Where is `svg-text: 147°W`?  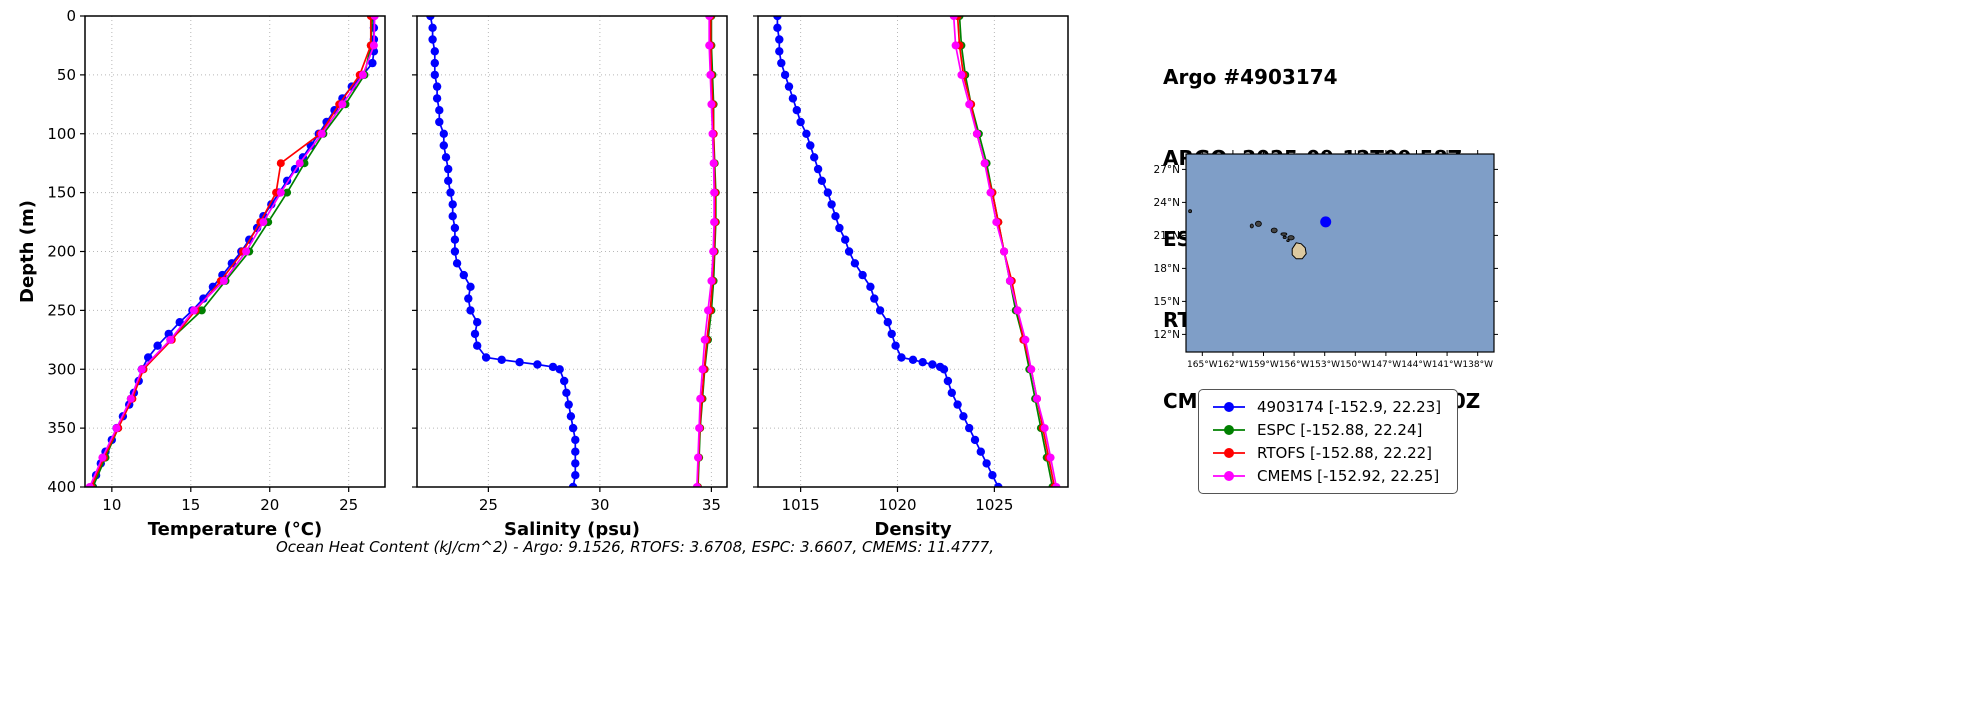
svg-text: 147°W is located at coordinates (1386, 363).